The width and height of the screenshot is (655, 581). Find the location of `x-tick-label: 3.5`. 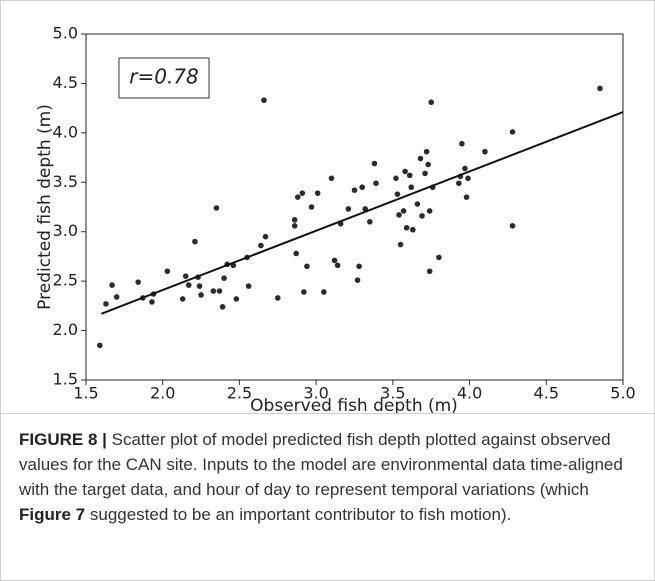

x-tick-label: 3.5 is located at coordinates (392, 393).